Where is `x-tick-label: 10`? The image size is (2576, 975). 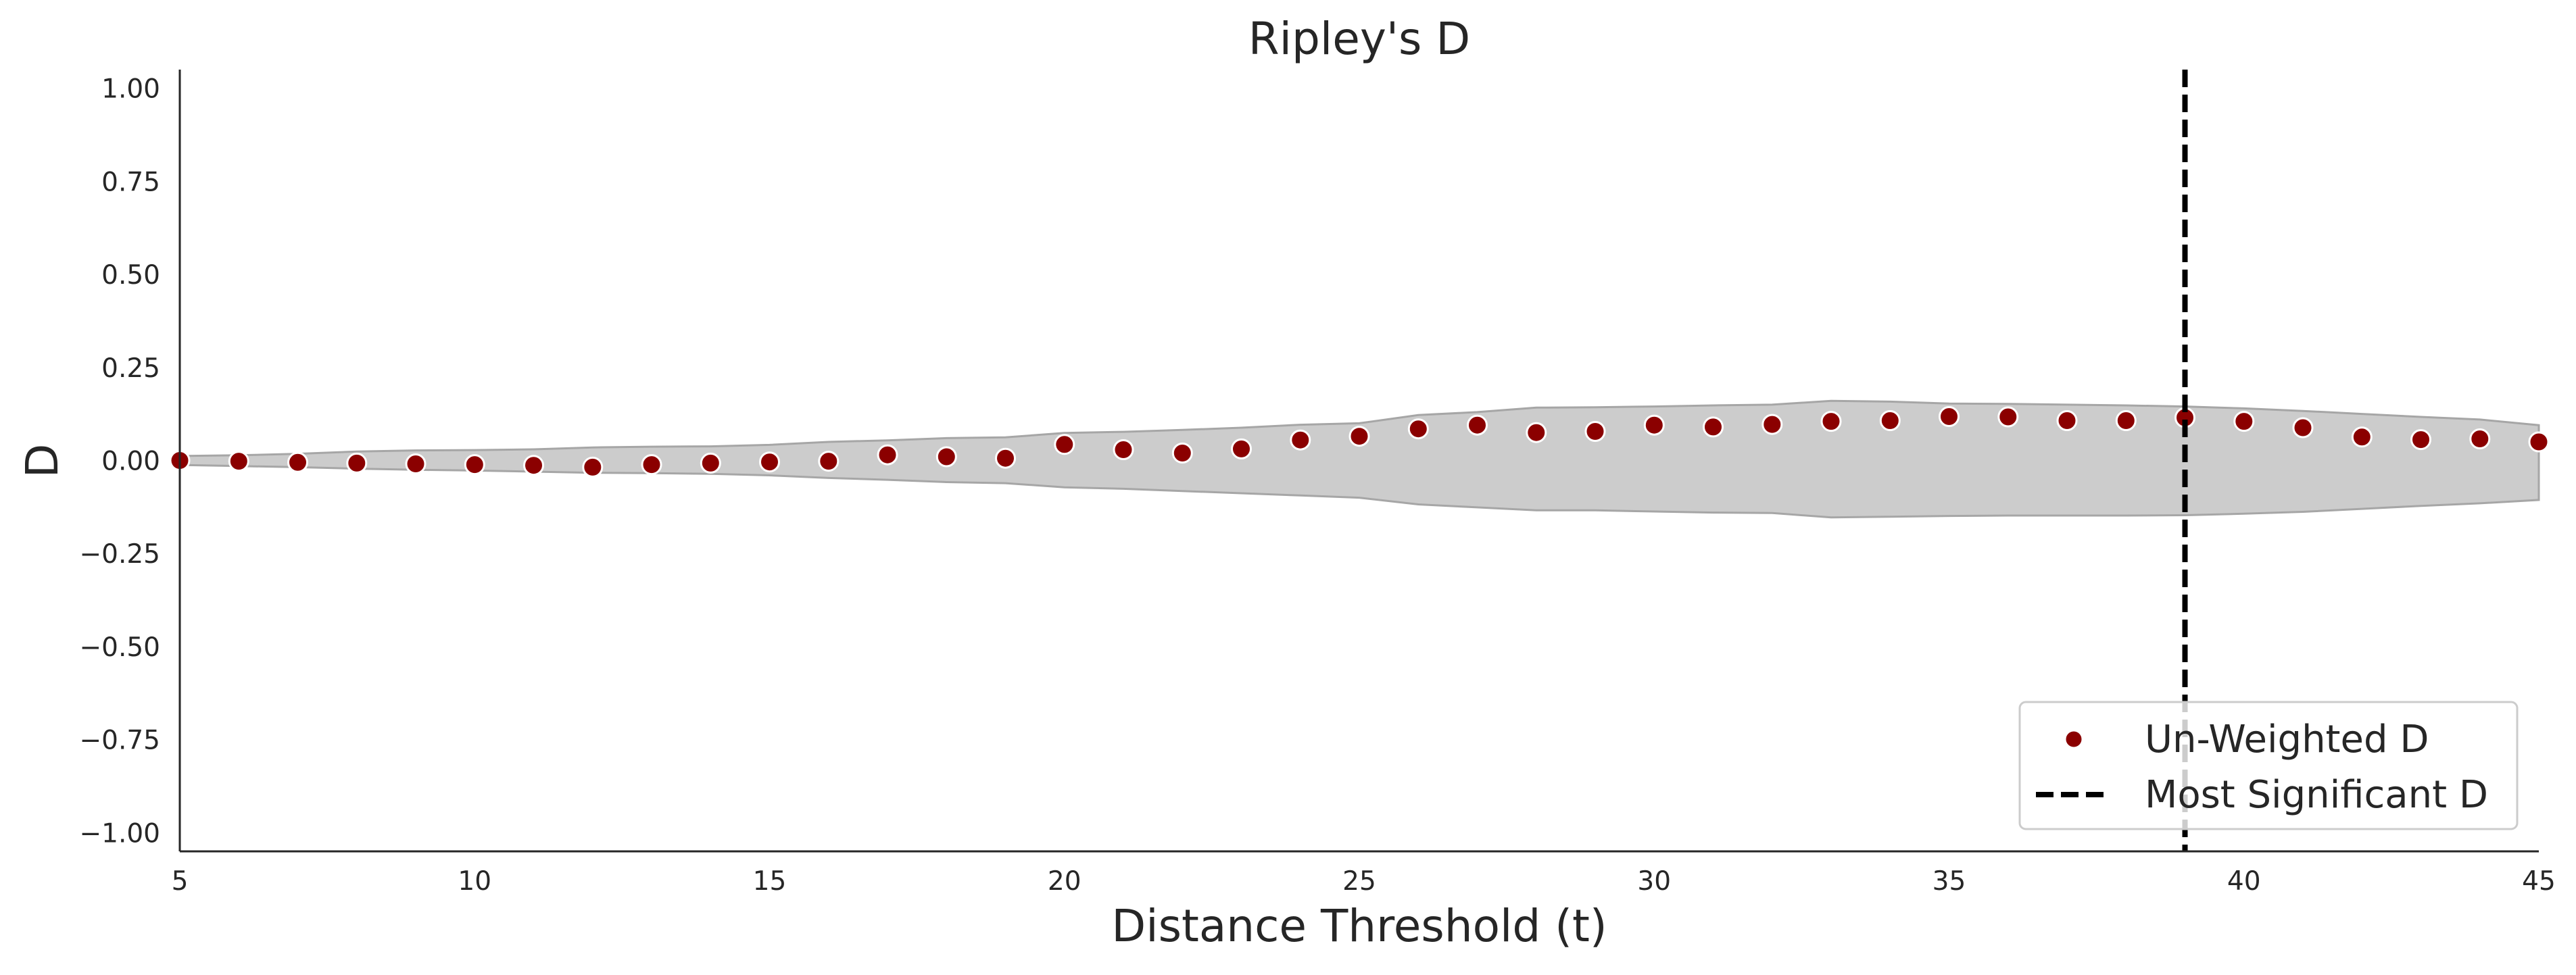
x-tick-label: 10 is located at coordinates (474, 881).